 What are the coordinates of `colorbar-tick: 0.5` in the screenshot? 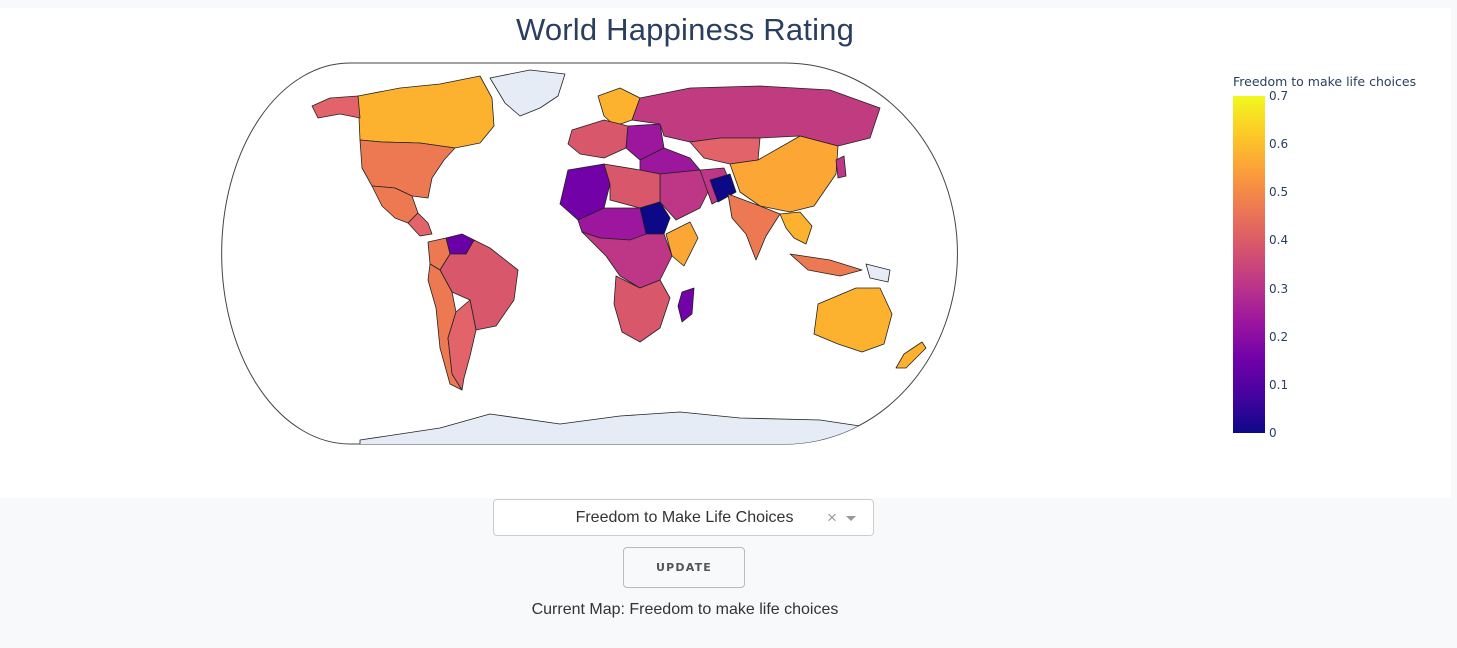 It's located at (1279, 192).